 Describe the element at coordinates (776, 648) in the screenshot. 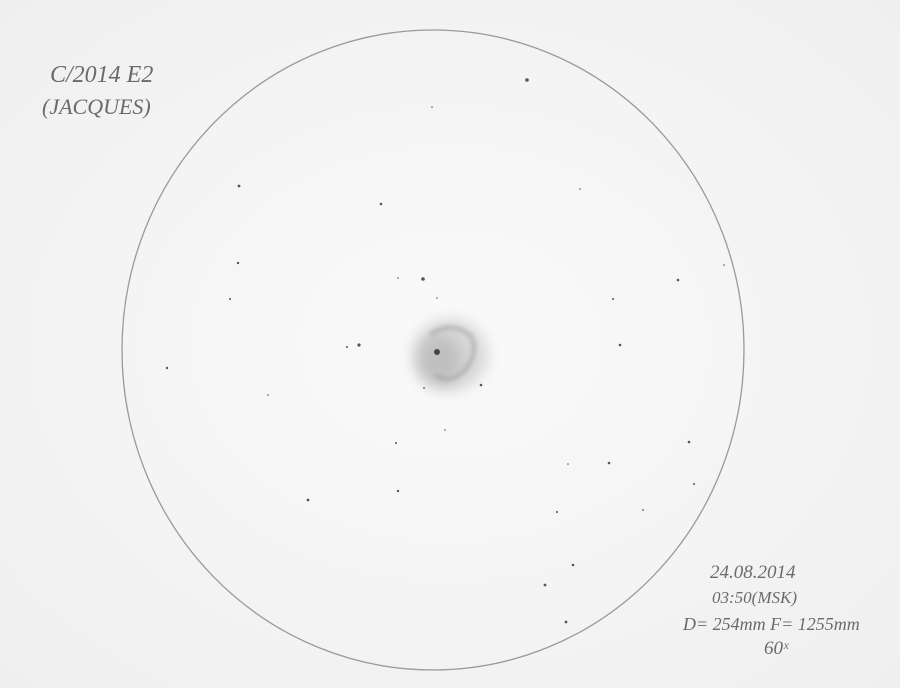

I see `observation-note: 60ˣ` at that location.